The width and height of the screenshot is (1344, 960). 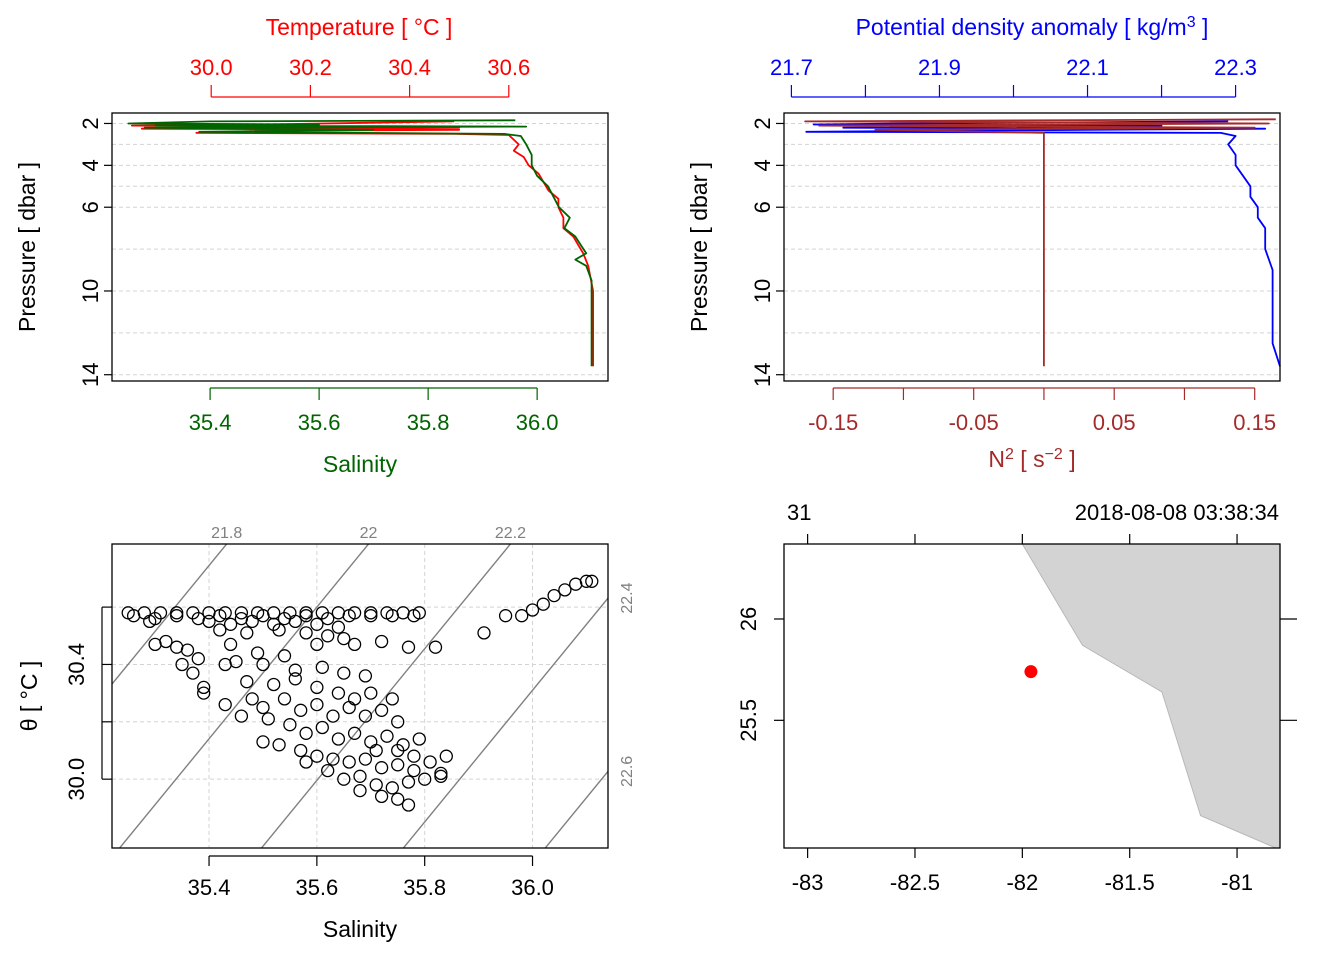 I want to click on y-tick-label: 6, so click(x=90, y=207).